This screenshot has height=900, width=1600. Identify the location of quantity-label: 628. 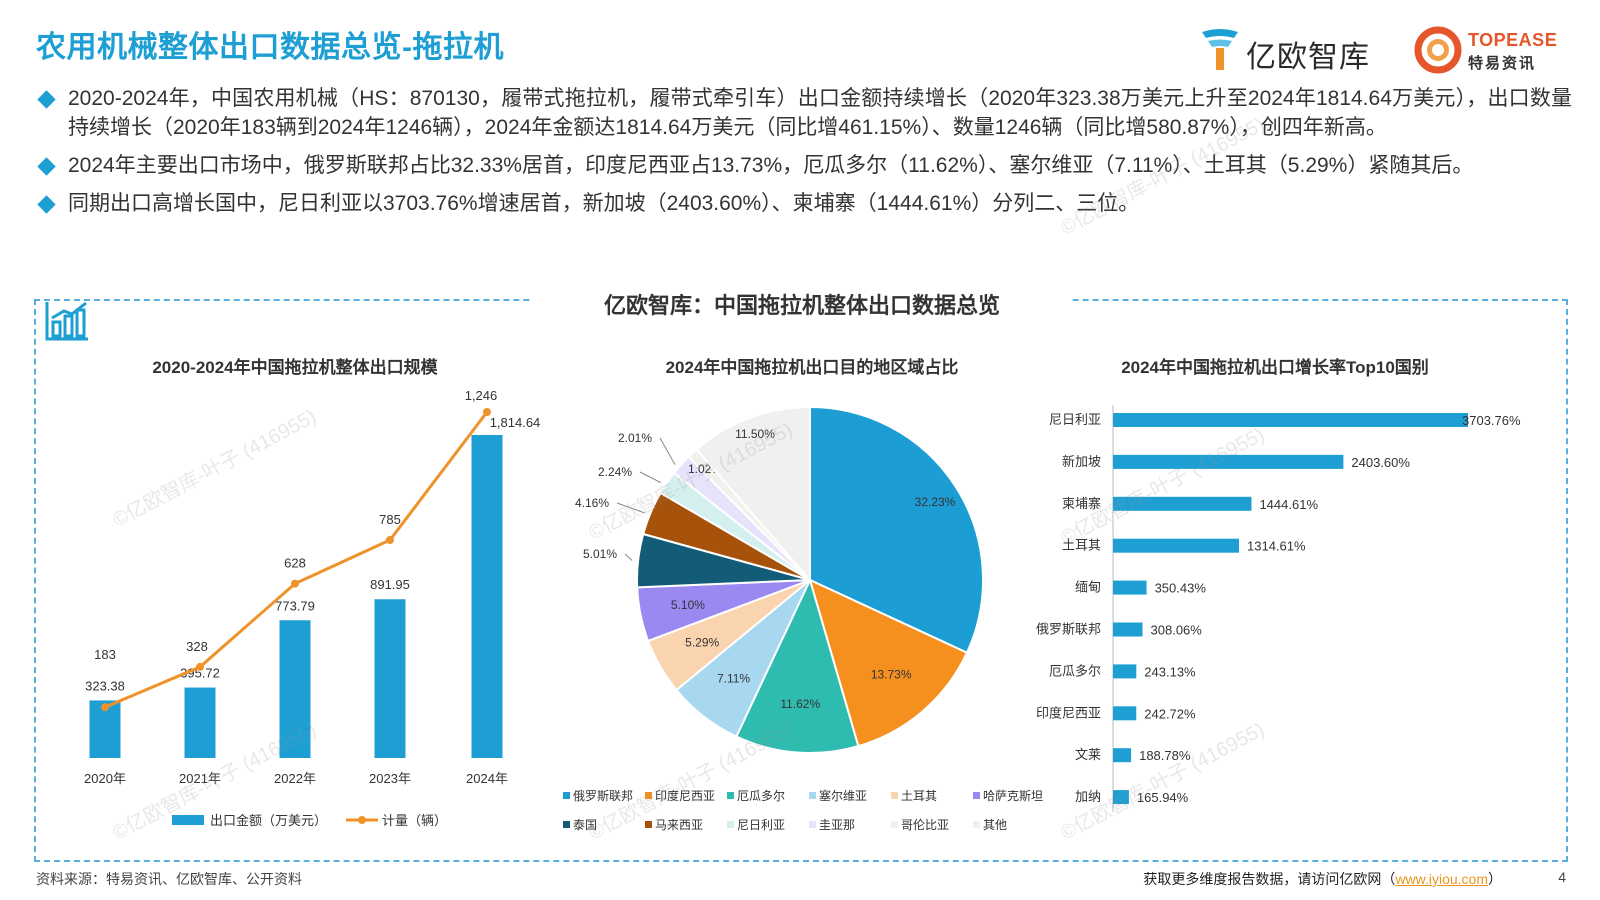
(295, 563).